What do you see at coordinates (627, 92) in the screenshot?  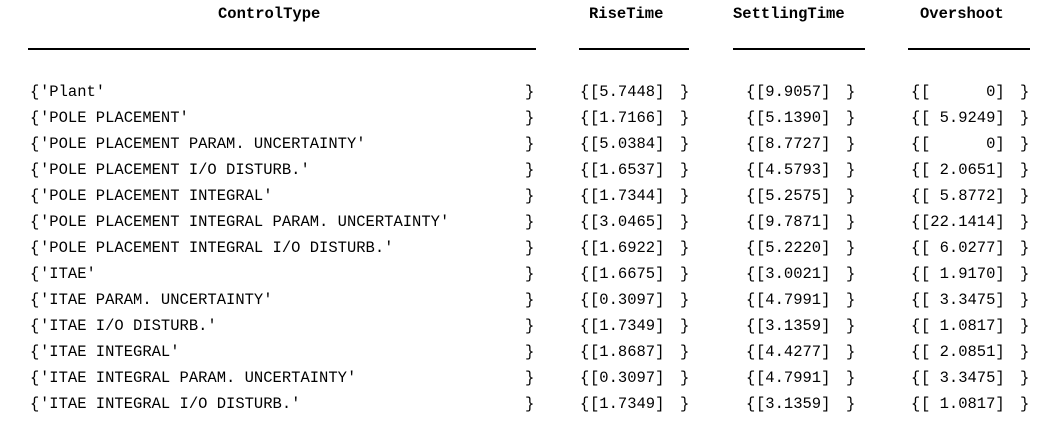 I see `rise-time-cell: [5.7448]` at bounding box center [627, 92].